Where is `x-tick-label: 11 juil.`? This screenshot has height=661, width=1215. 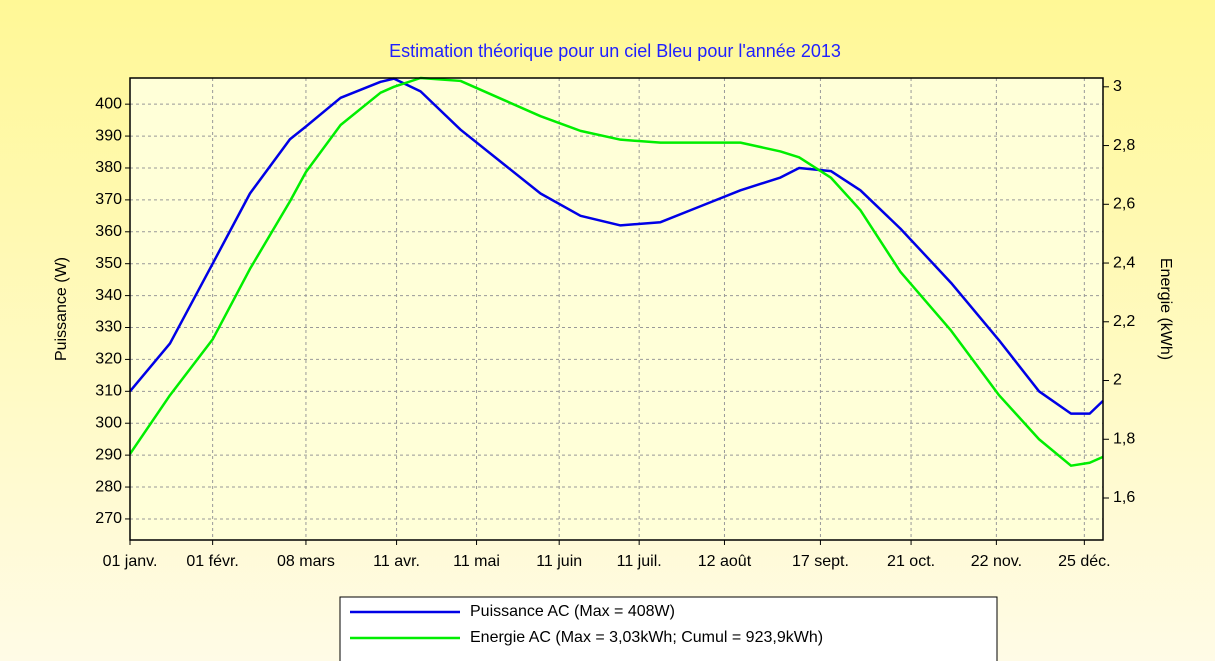 x-tick-label: 11 juil. is located at coordinates (639, 561).